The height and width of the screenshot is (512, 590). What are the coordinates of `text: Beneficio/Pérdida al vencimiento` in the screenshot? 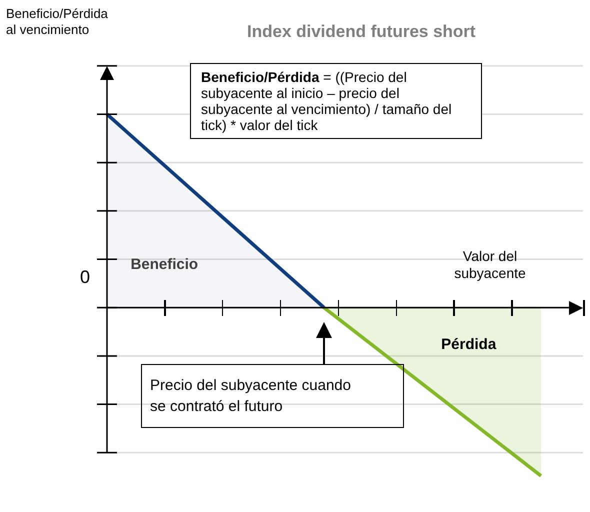 It's located at (57, 22).